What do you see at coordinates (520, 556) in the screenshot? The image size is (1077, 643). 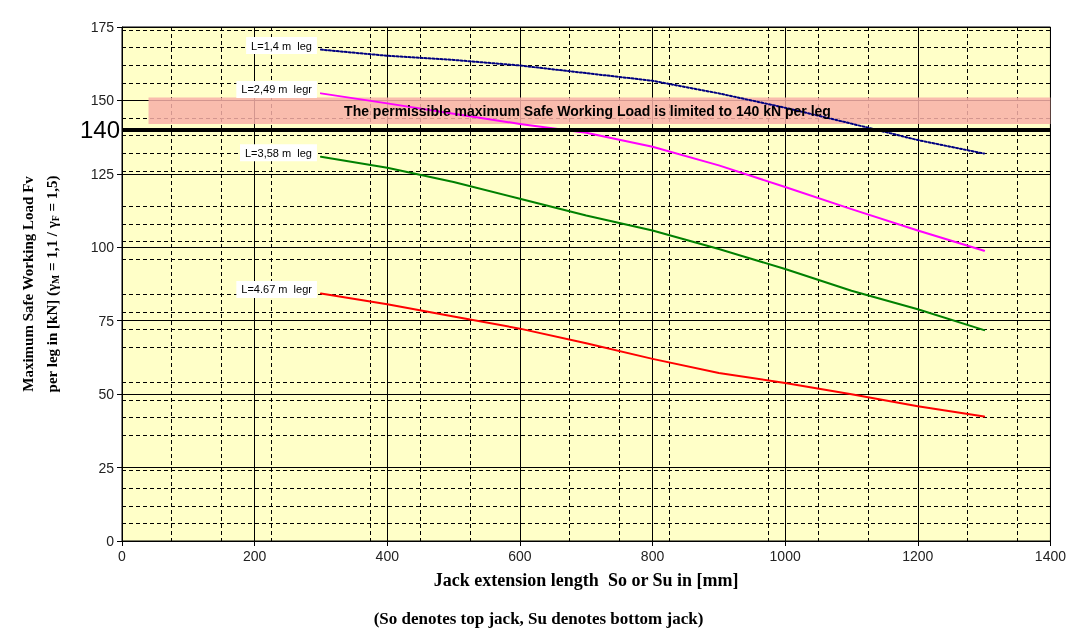 I see `x-tick-label: 600` at bounding box center [520, 556].